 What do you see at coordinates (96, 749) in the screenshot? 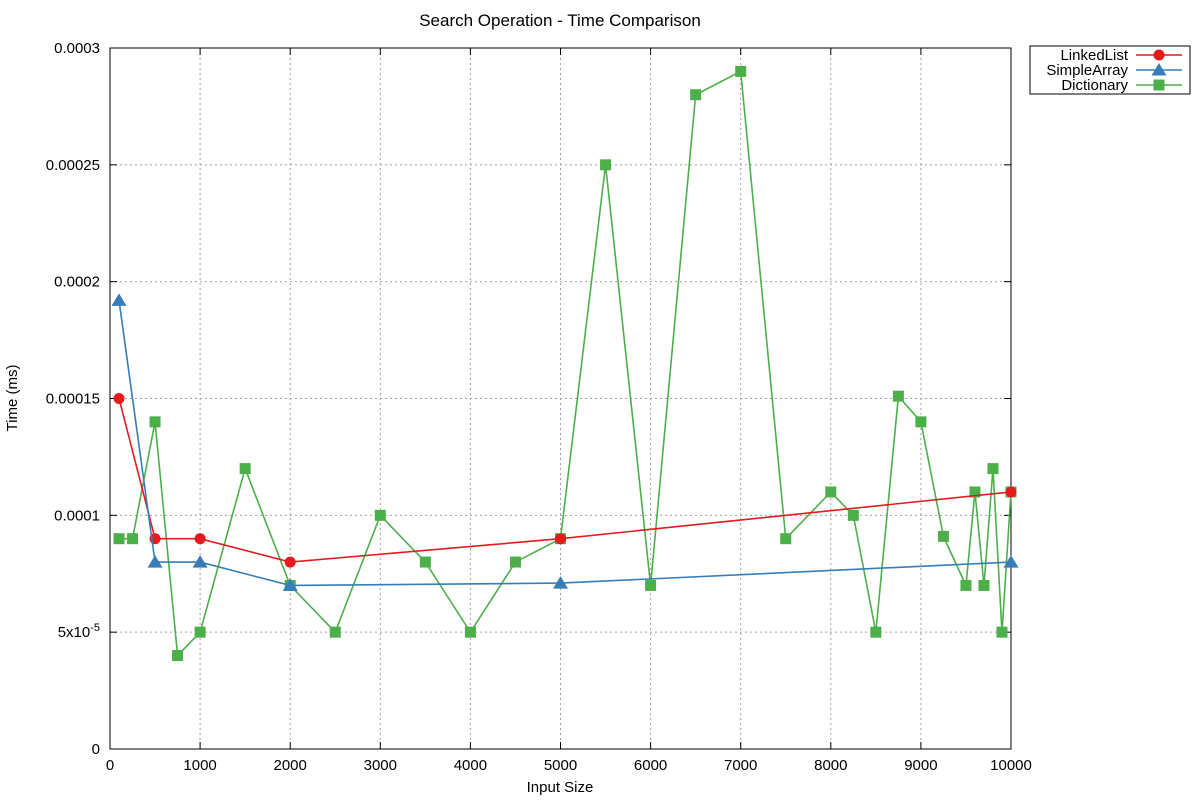
I see `y-tick-label: 0` at bounding box center [96, 749].